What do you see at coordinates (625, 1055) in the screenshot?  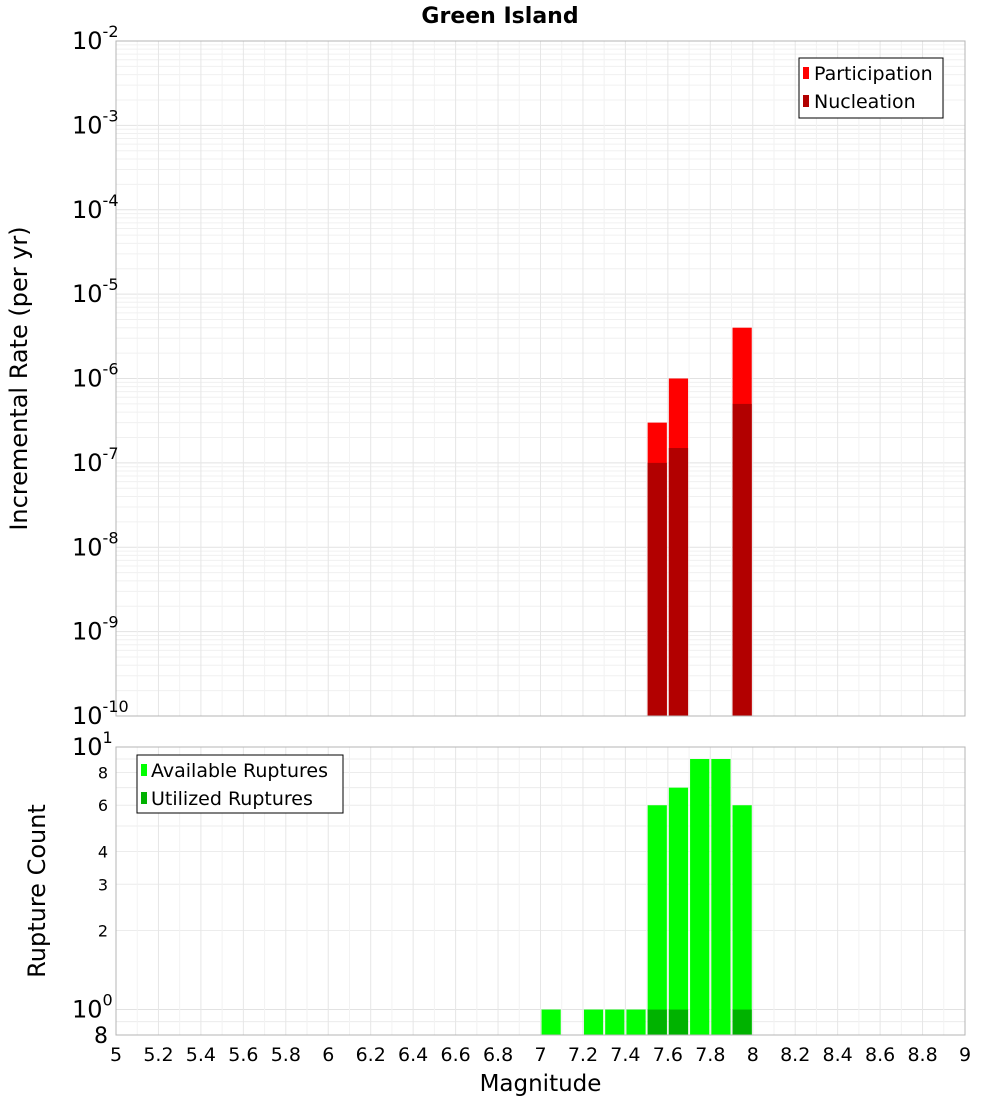 I see `x-tick-label: 7.4` at bounding box center [625, 1055].